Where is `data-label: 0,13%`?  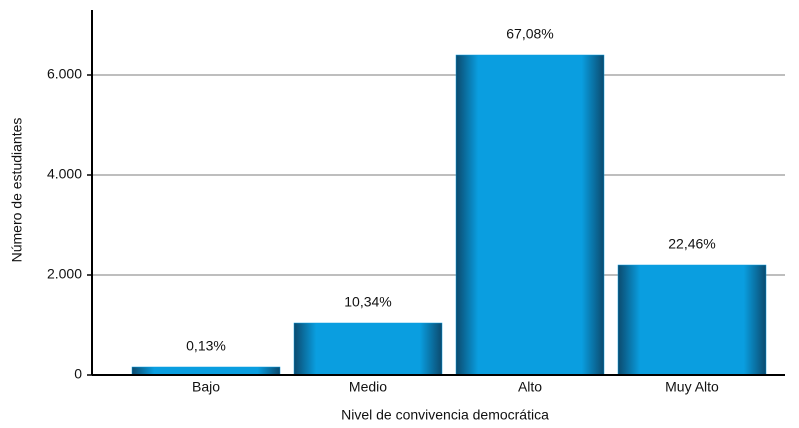
data-label: 0,13% is located at coordinates (206, 346).